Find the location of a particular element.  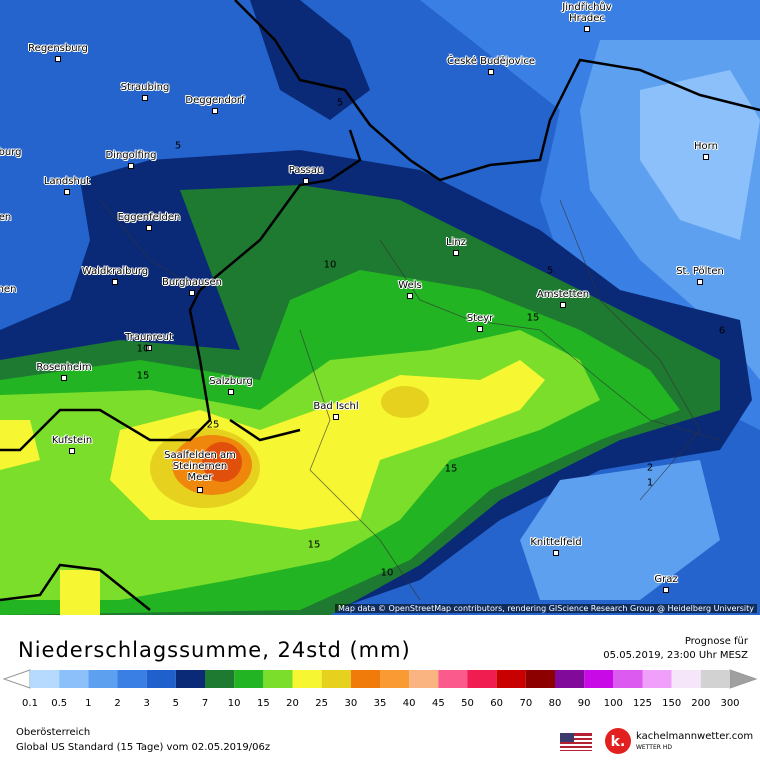

city-label: Salzburg is located at coordinates (231, 381).